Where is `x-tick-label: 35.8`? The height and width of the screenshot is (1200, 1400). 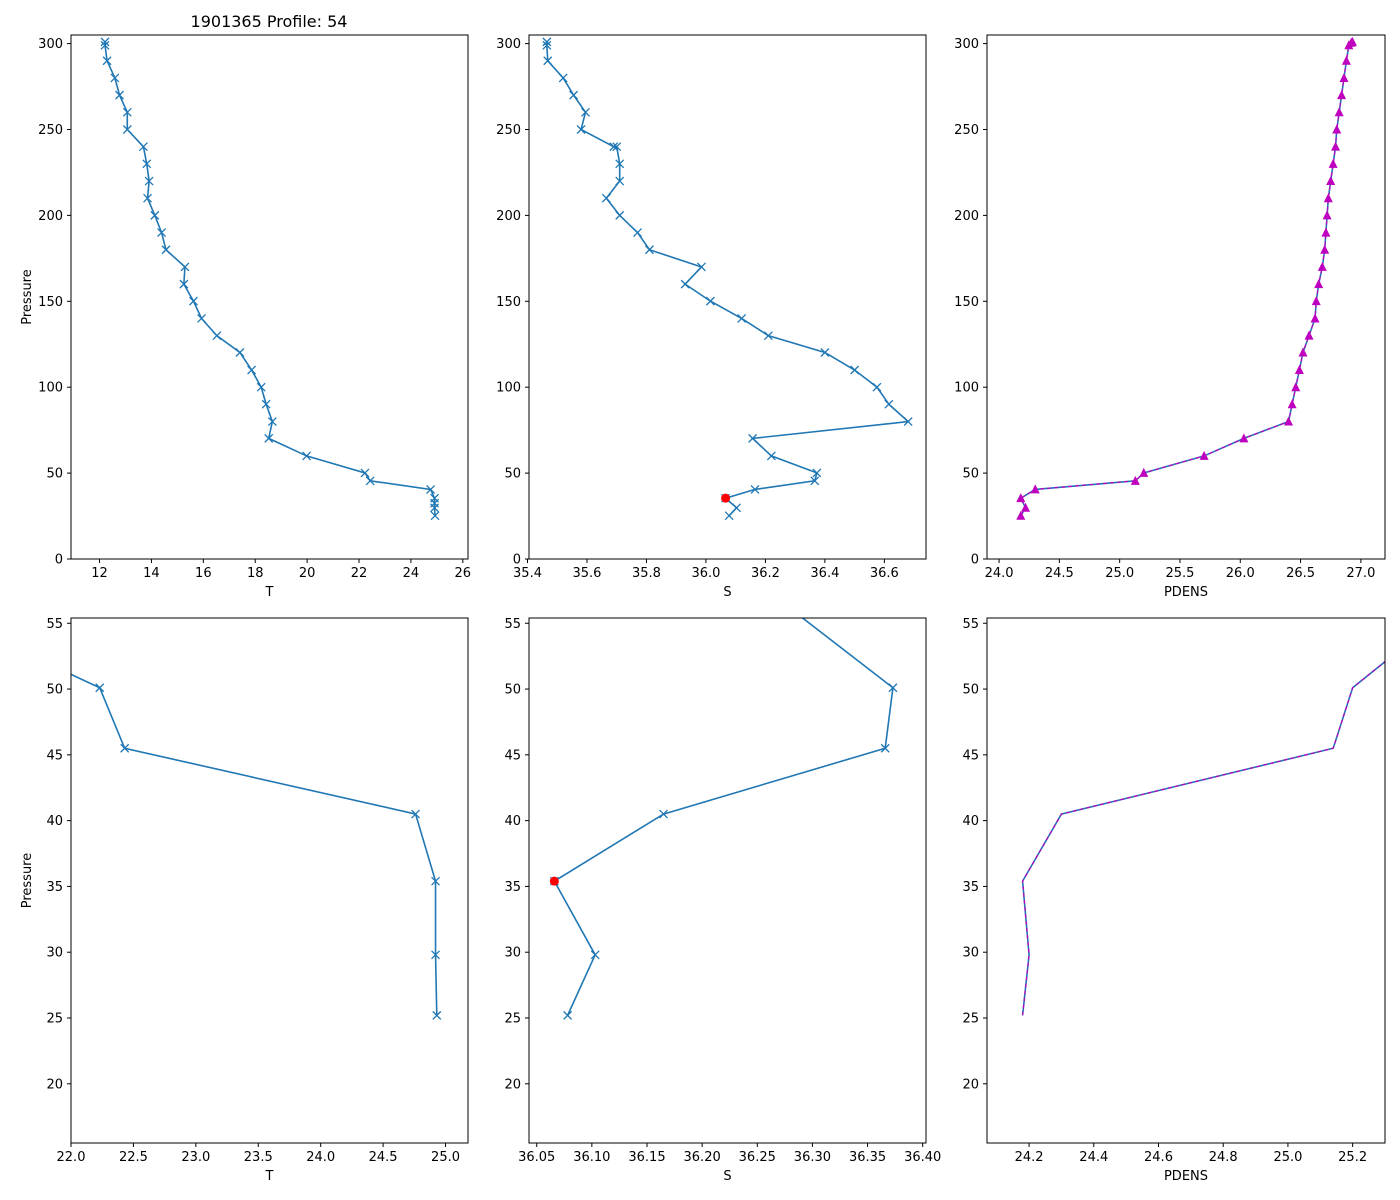 x-tick-label: 35.8 is located at coordinates (646, 573).